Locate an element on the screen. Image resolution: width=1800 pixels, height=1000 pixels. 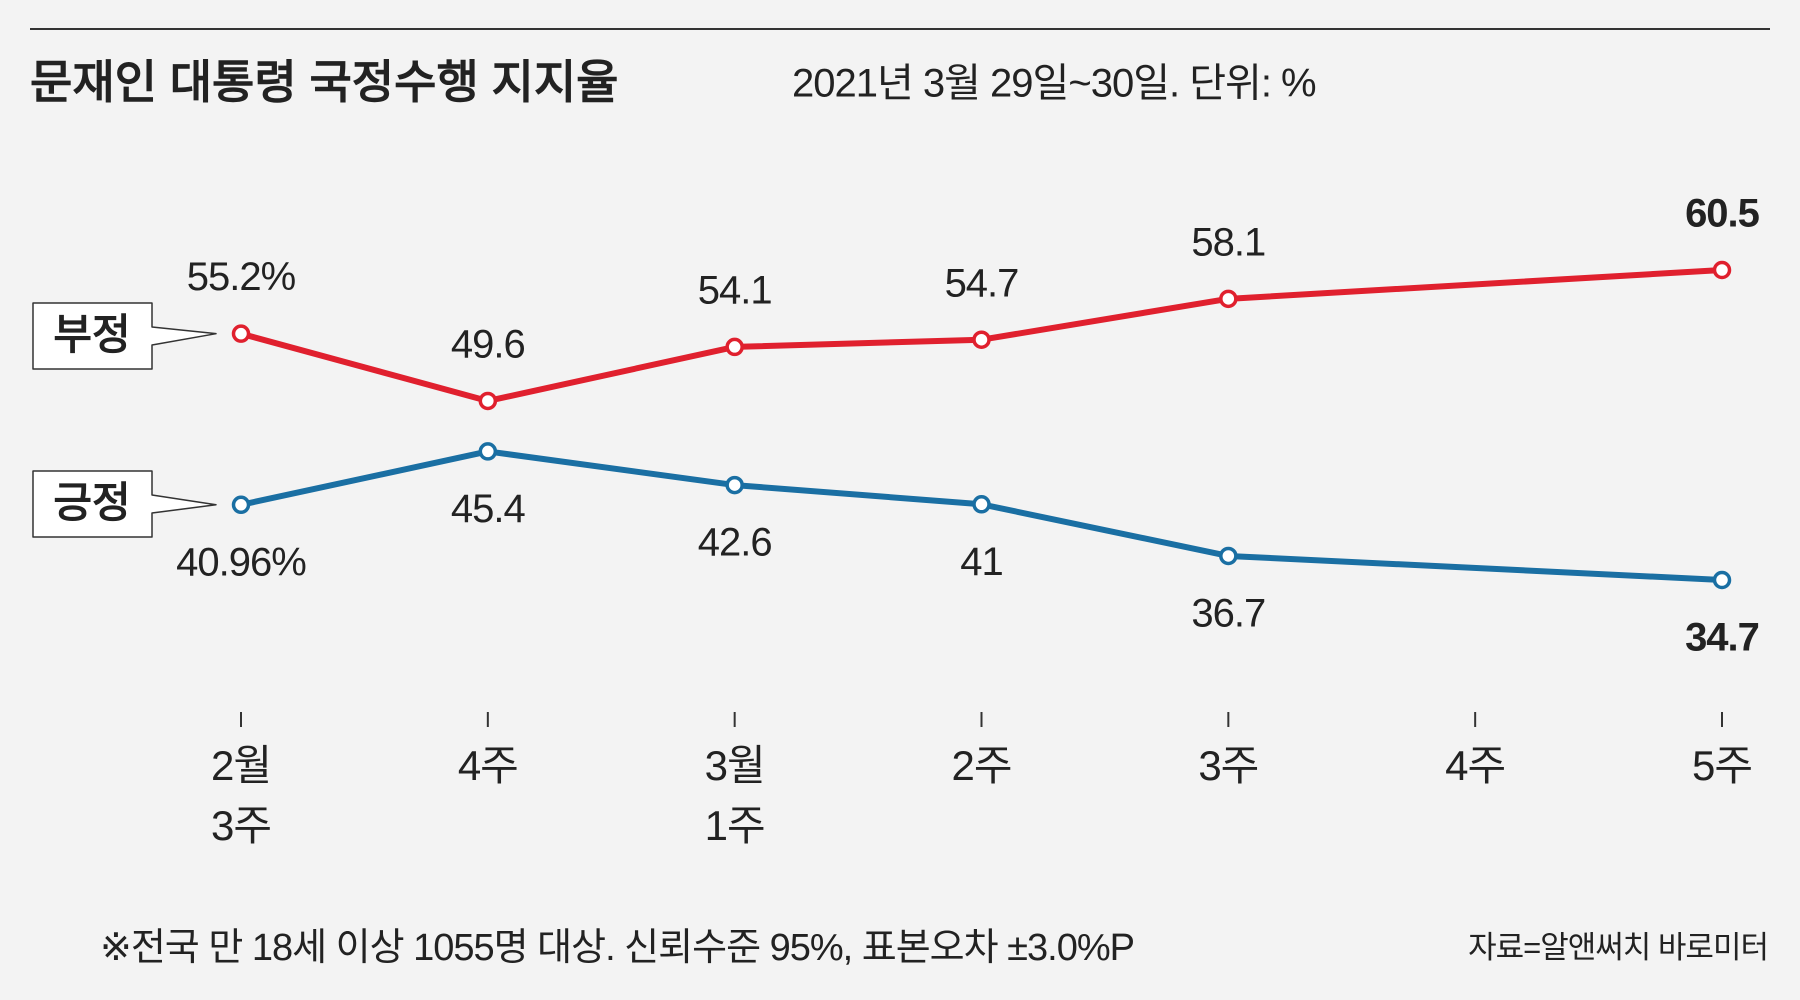
value-label: 55.2% is located at coordinates (241, 277).